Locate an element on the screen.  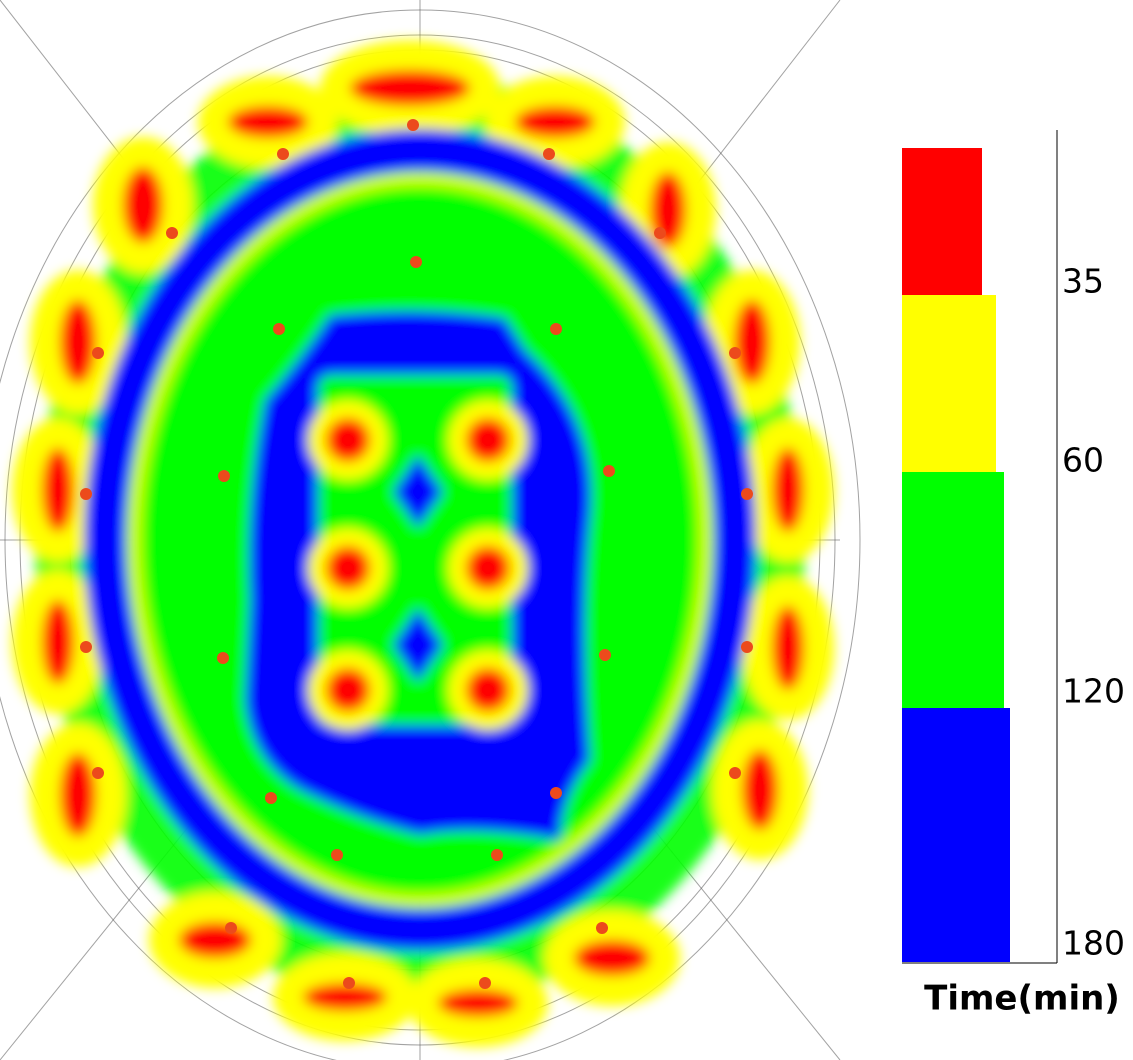
legend-title: Time(min) is located at coordinates (1022, 999).